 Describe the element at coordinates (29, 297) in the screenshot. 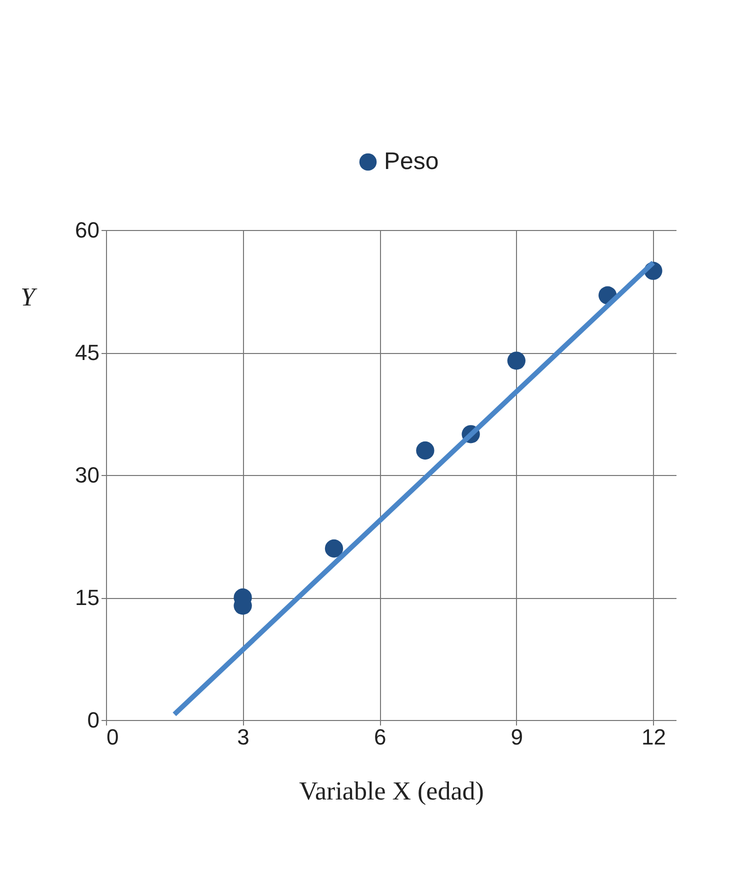

I see `y-axis-title: Y` at that location.